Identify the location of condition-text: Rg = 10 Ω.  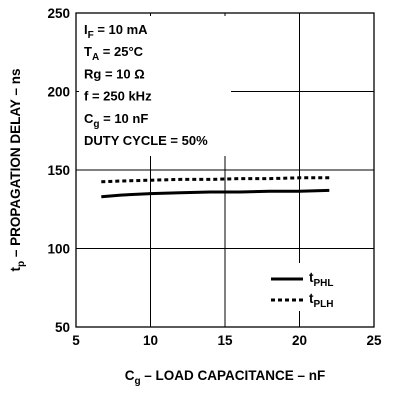
(114, 73).